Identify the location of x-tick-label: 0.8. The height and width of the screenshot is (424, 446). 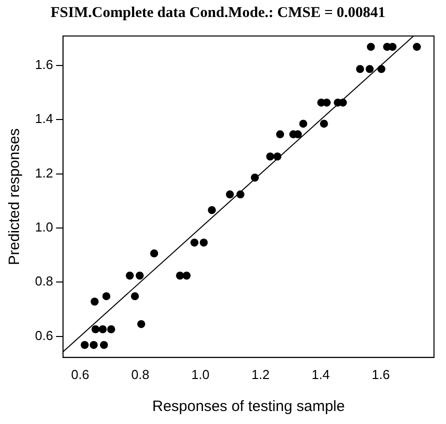
(140, 374).